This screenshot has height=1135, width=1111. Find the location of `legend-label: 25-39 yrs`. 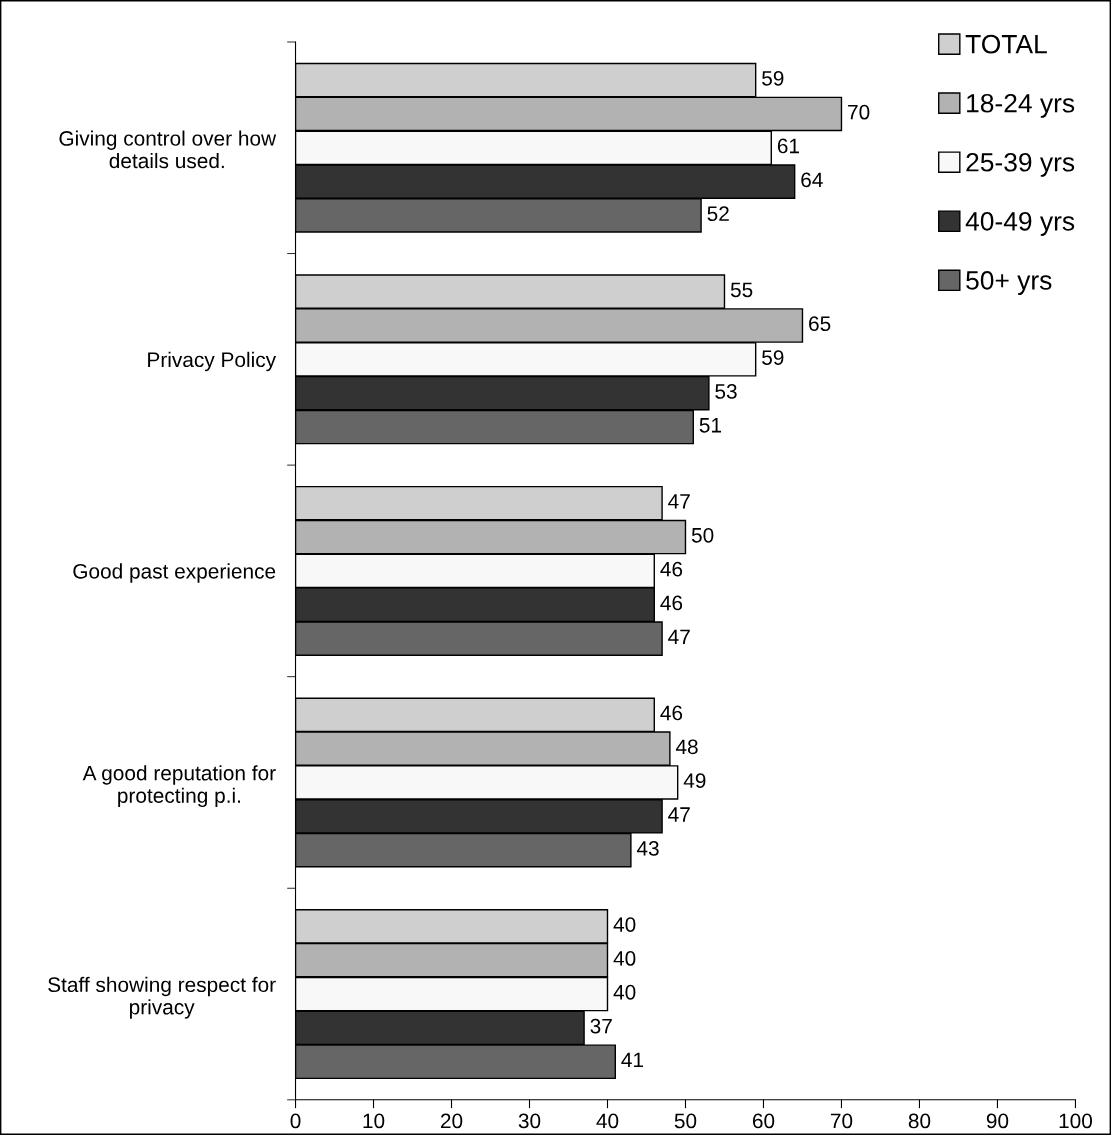

legend-label: 25-39 yrs is located at coordinates (1020, 164).